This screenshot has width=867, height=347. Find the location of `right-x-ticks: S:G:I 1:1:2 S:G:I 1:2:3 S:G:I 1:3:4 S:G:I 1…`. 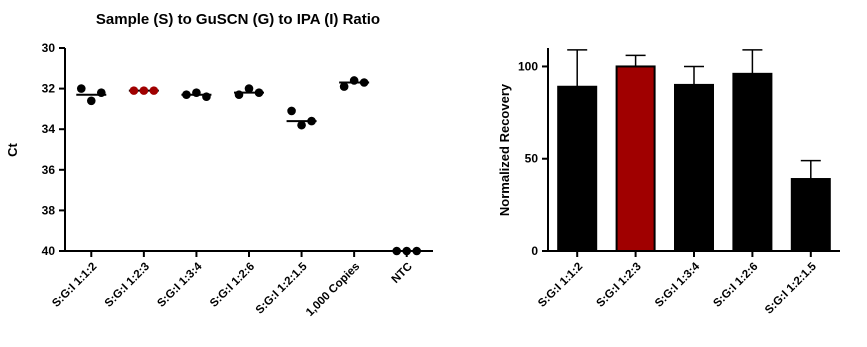

right-x-ticks: S:G:I 1:1:2 S:G:I 1:2:3 S:G:I 1:3:4 S:G:I 1… is located at coordinates (677, 284).